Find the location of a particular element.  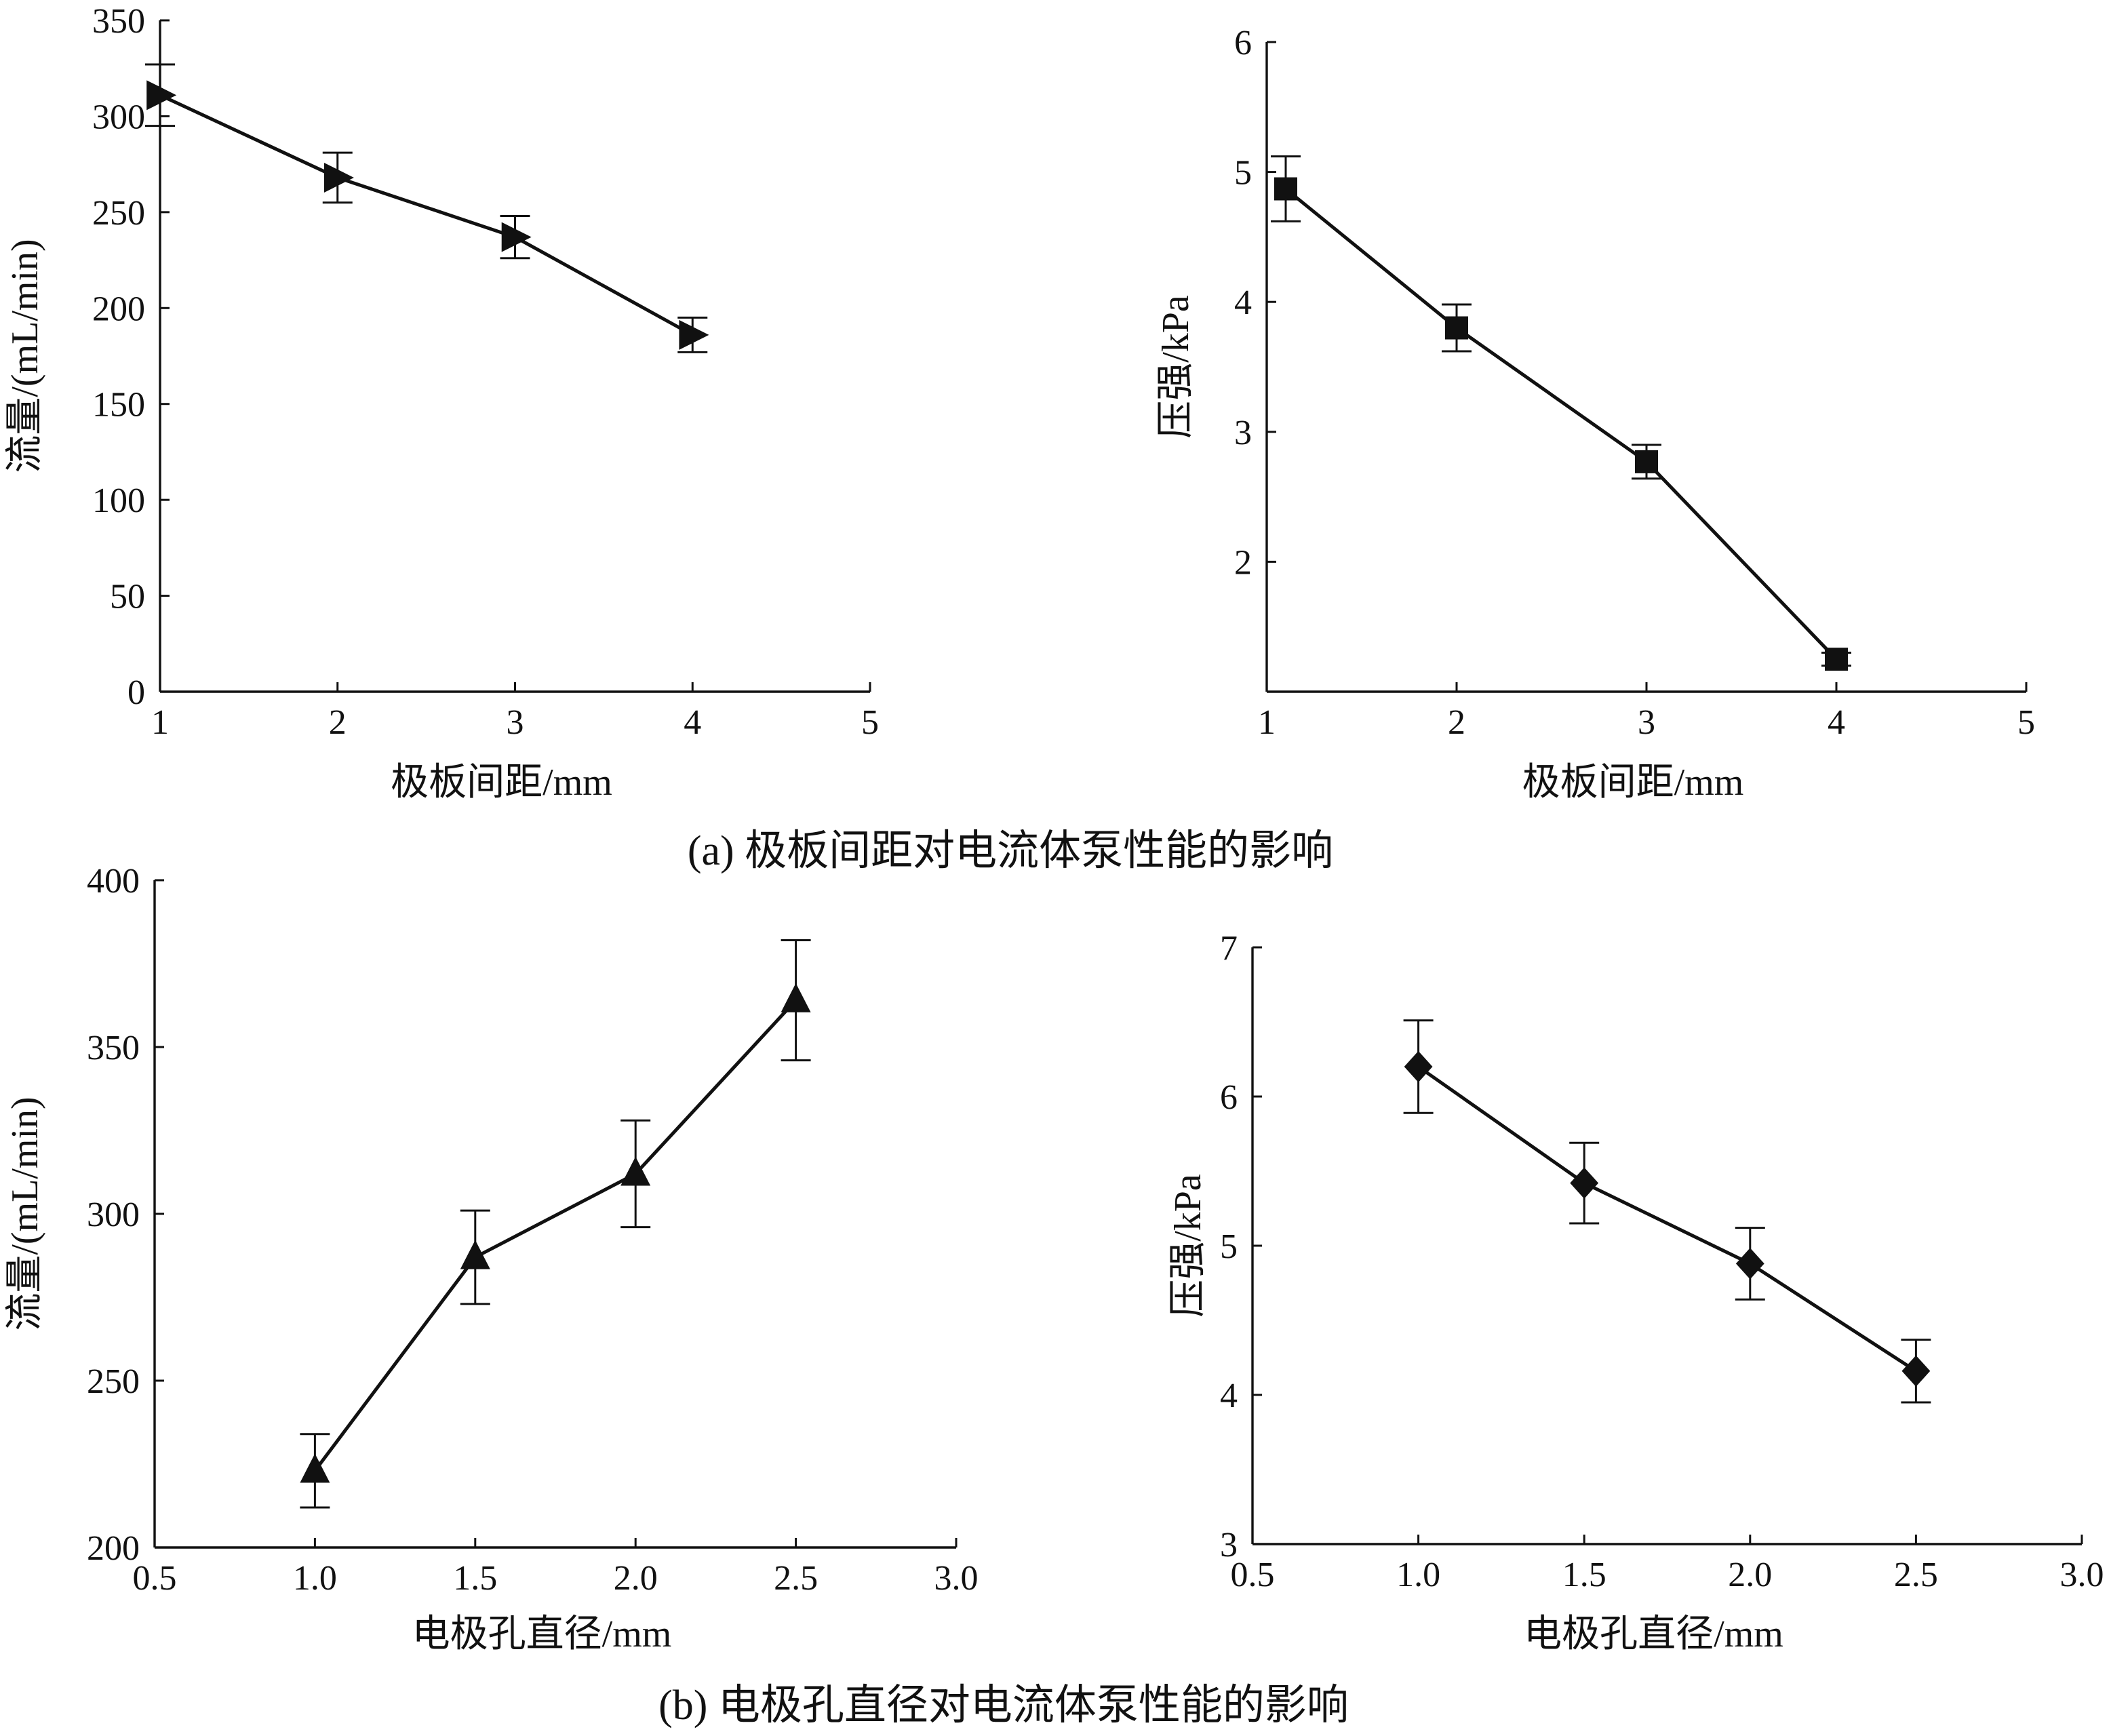

caption-b: (b) 电极孔直径对电流体泵性能的影响 is located at coordinates (1003, 1705).